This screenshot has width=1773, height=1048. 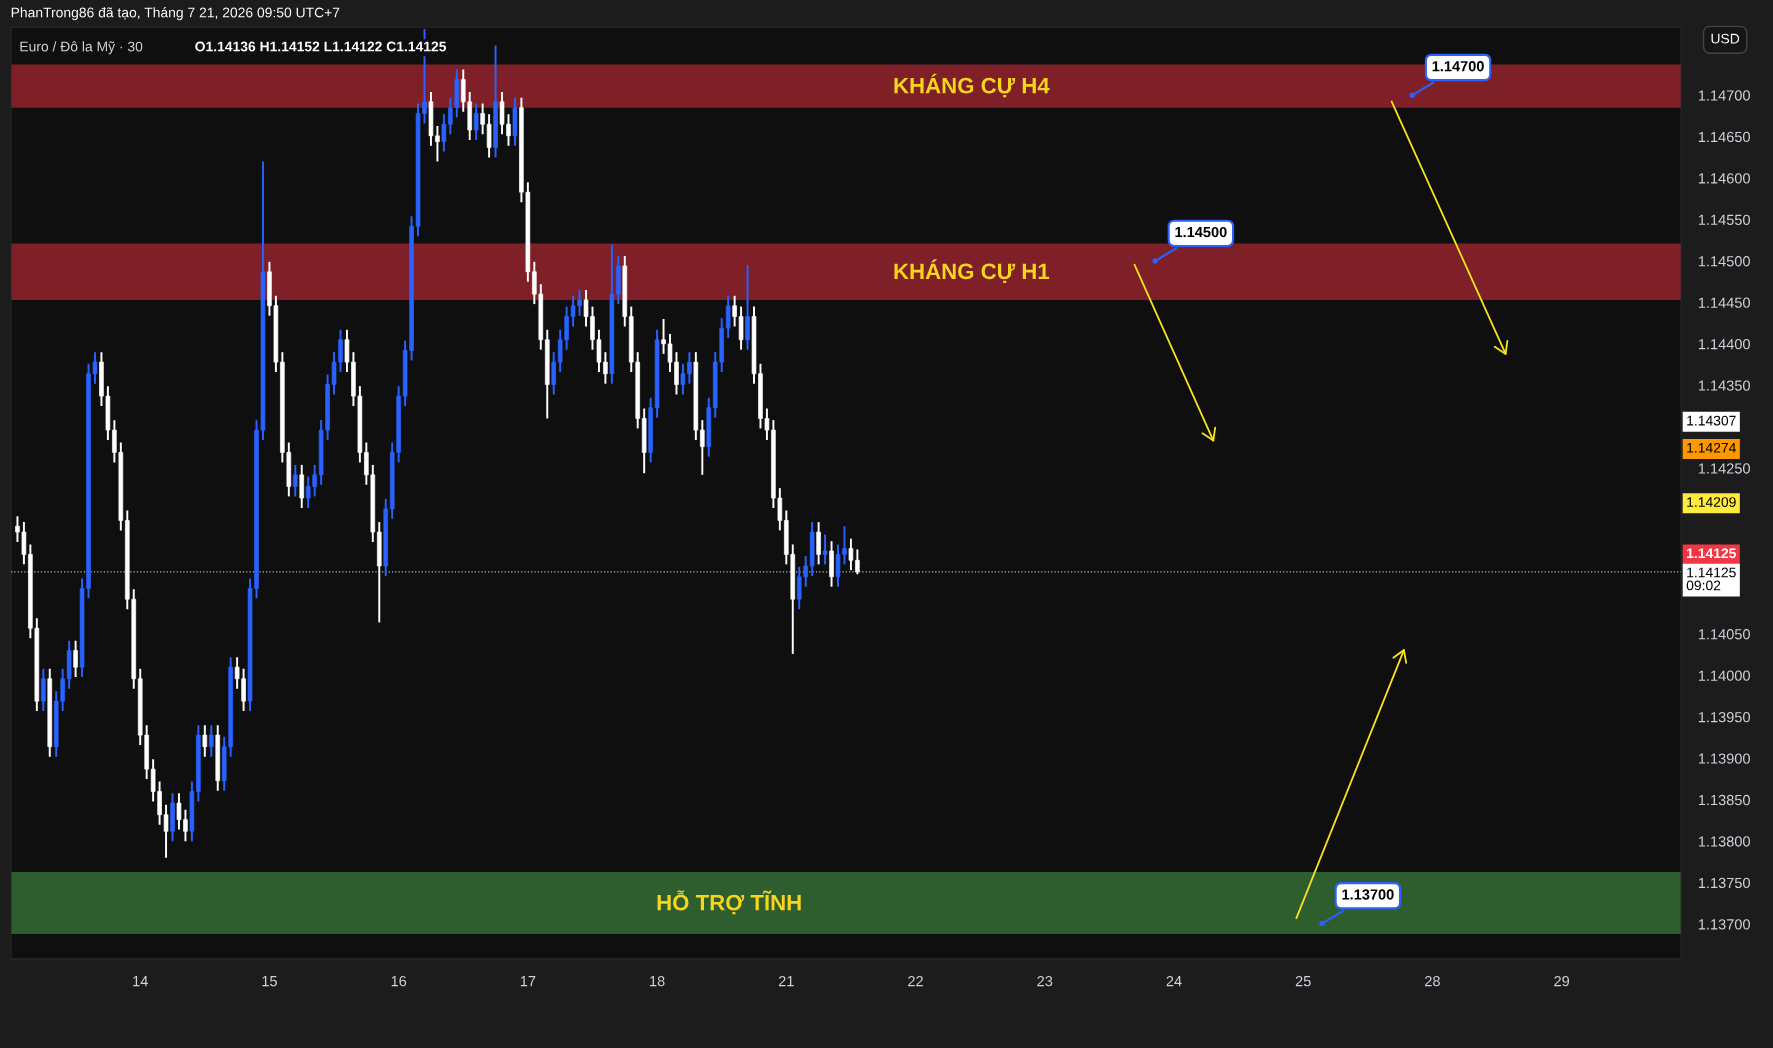 What do you see at coordinates (1724, 675) in the screenshot?
I see `y-tick-label: 1.14000` at bounding box center [1724, 675].